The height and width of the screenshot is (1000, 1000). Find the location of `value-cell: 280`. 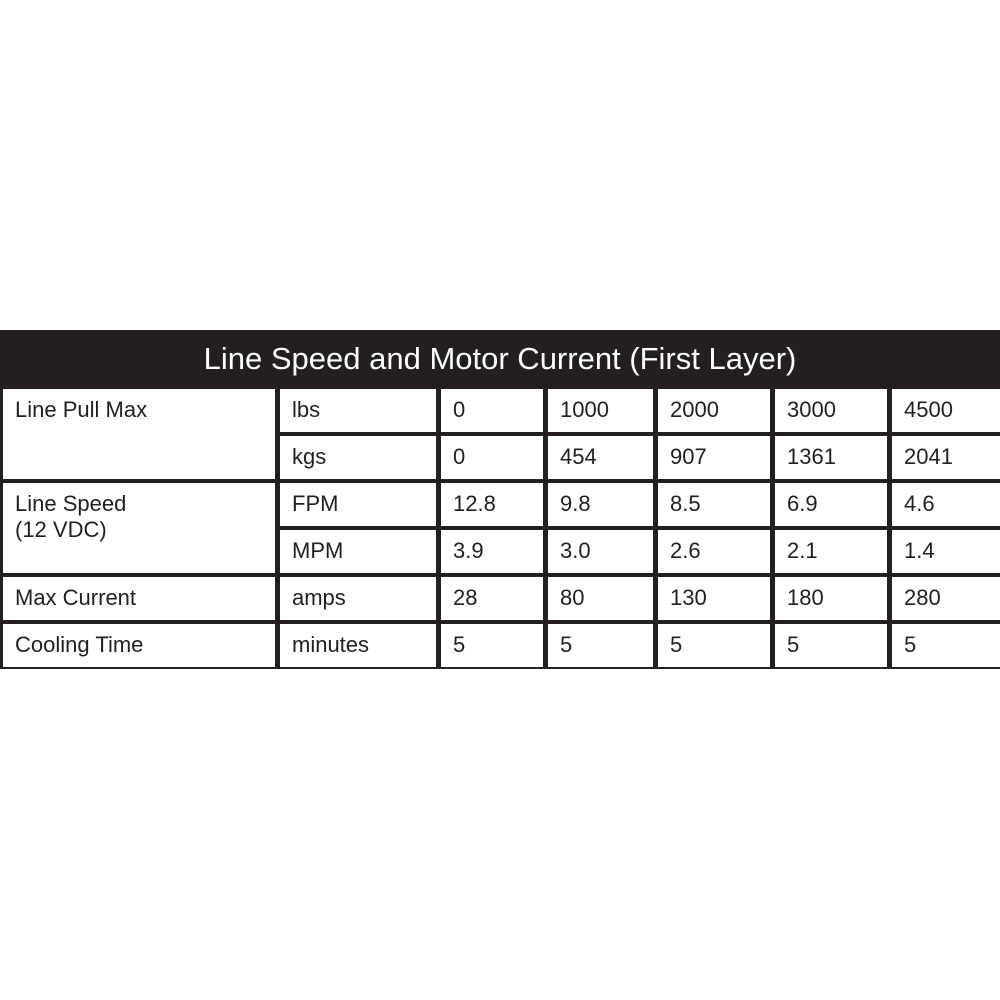

value-cell: 280 is located at coordinates (946, 598).